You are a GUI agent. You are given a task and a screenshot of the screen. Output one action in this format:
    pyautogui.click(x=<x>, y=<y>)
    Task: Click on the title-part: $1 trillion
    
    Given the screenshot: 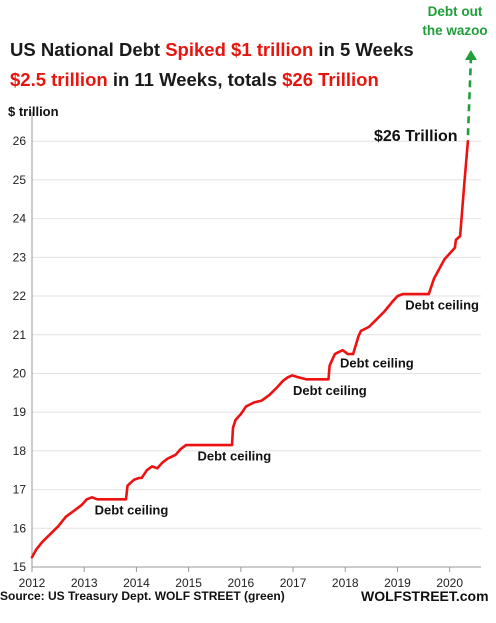 What is the action you would take?
    pyautogui.click(x=274, y=49)
    